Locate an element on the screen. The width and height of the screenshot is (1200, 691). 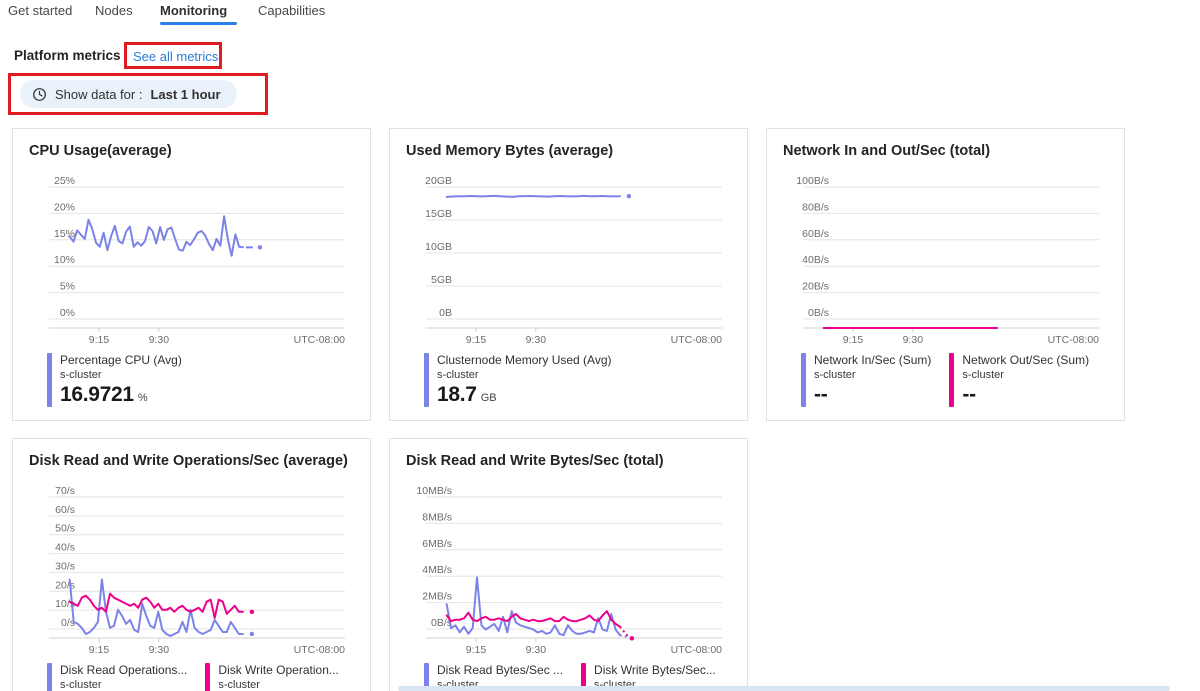
y-axis-label: 25% is located at coordinates (64, 181).